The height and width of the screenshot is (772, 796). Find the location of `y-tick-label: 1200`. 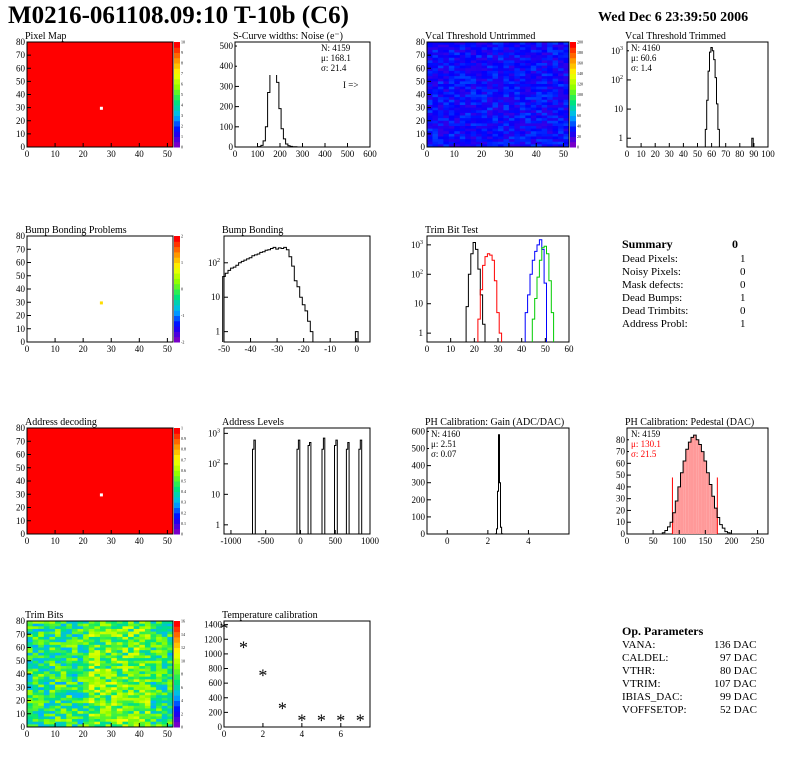

y-tick-label: 1200 is located at coordinates (213, 639).